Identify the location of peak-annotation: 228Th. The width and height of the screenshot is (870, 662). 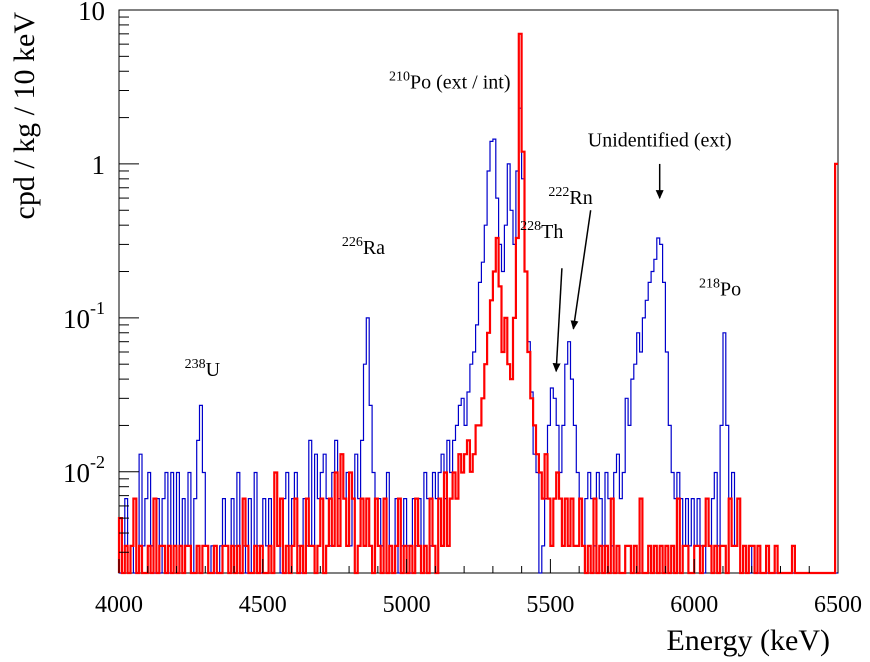
(541, 231).